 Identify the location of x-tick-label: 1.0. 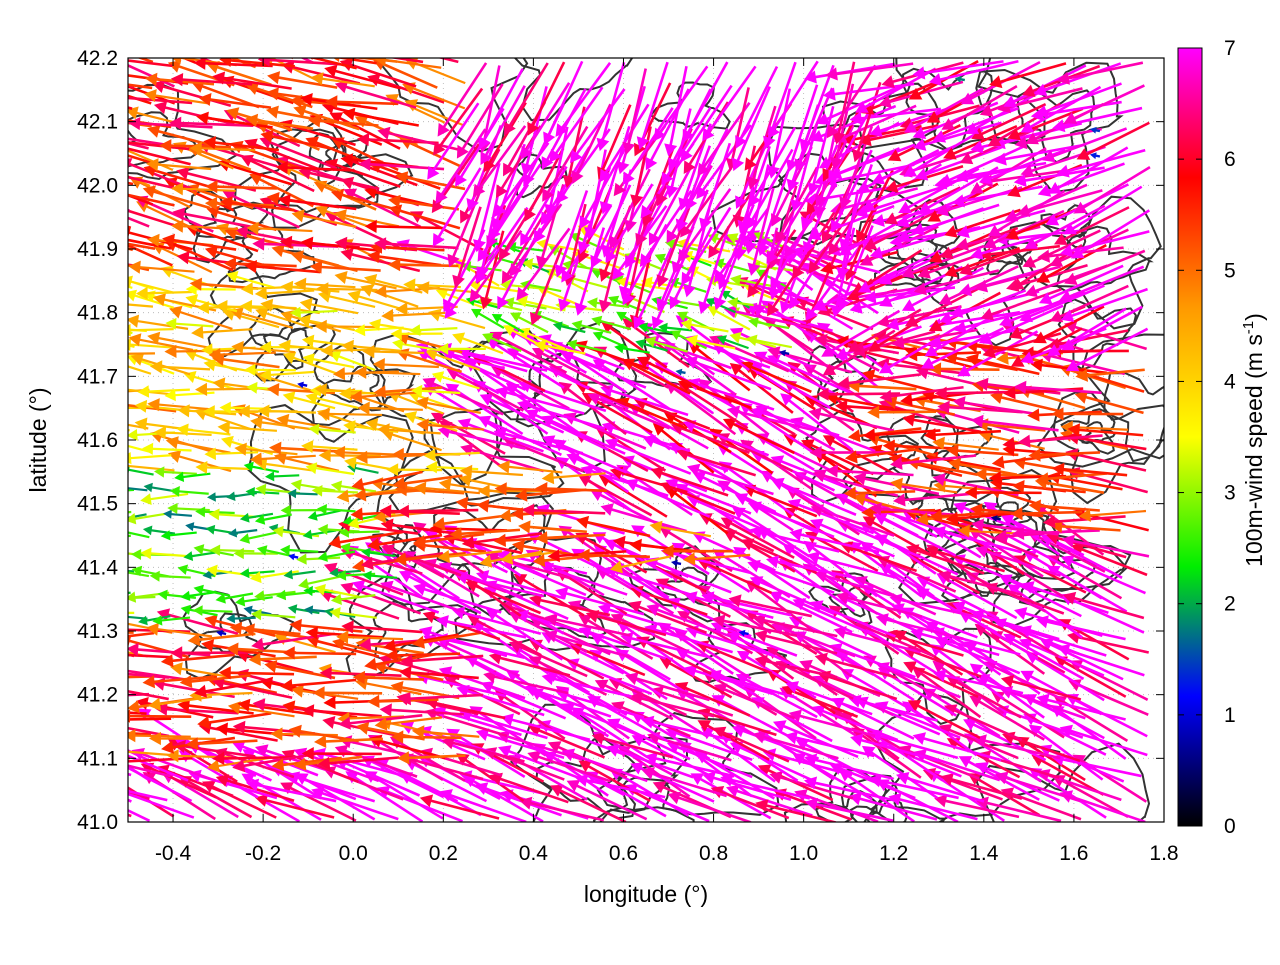
(803, 853).